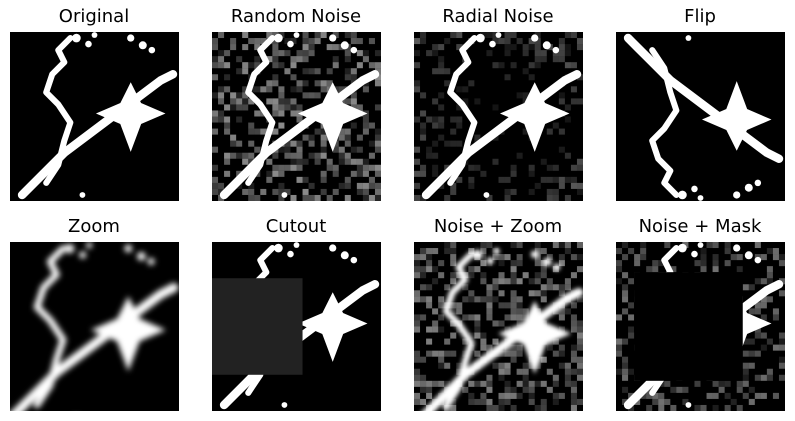 The height and width of the screenshot is (421, 795). I want to click on noise-zoom-image, so click(498, 326).